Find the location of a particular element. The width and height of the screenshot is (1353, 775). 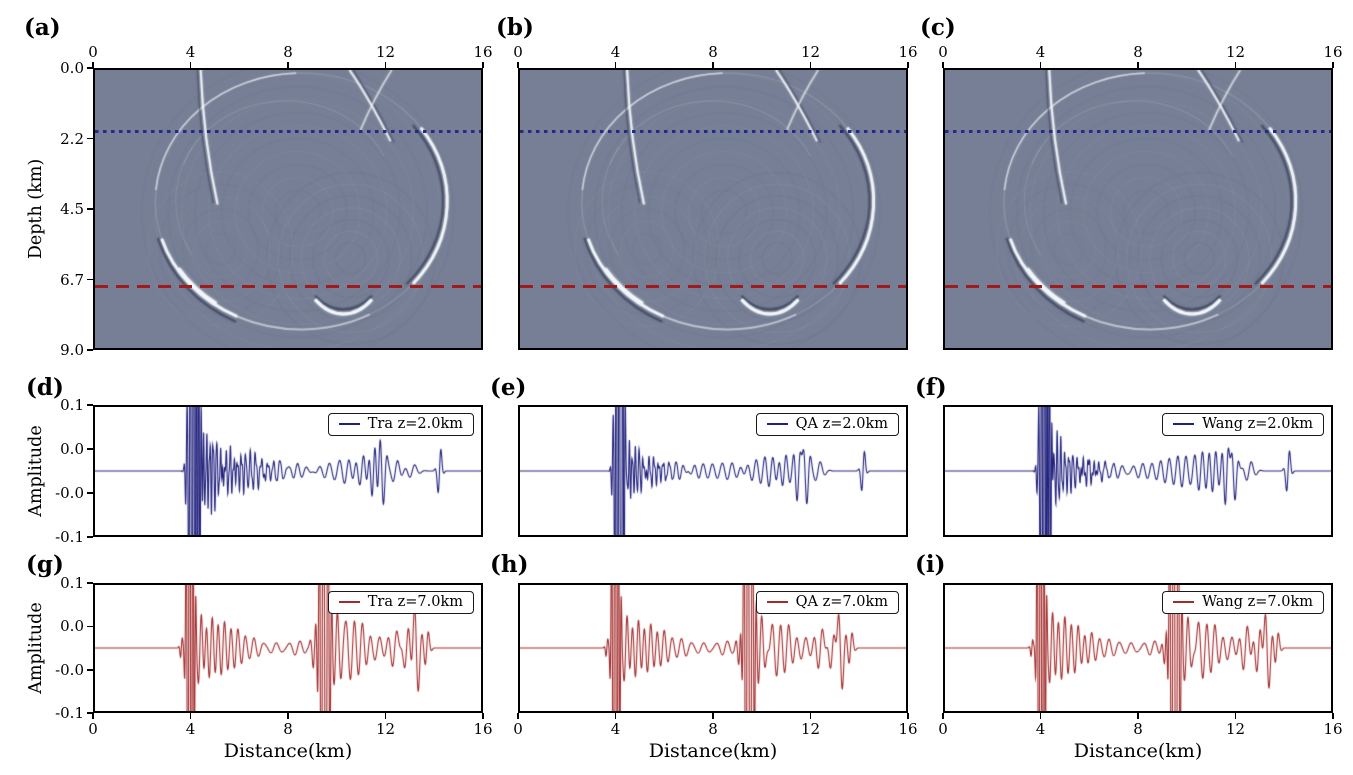

panel-a-wavefield-snapshot is located at coordinates (288, 209).